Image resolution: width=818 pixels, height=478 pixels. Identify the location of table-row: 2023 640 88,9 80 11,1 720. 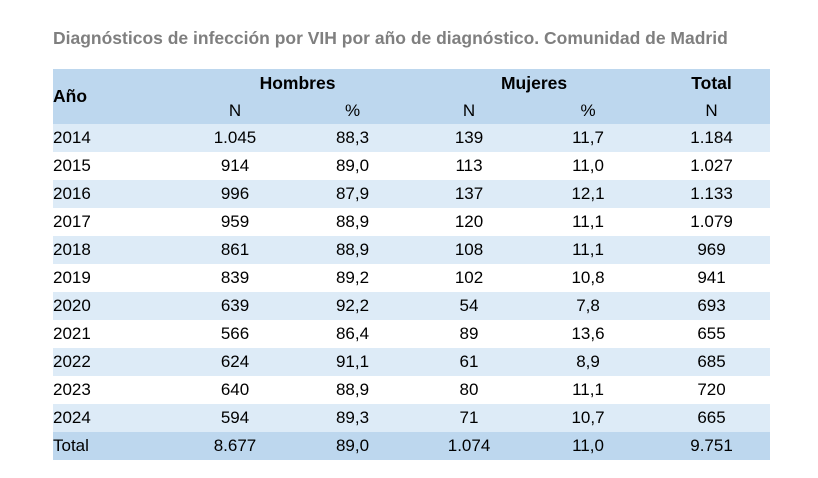
(411, 390).